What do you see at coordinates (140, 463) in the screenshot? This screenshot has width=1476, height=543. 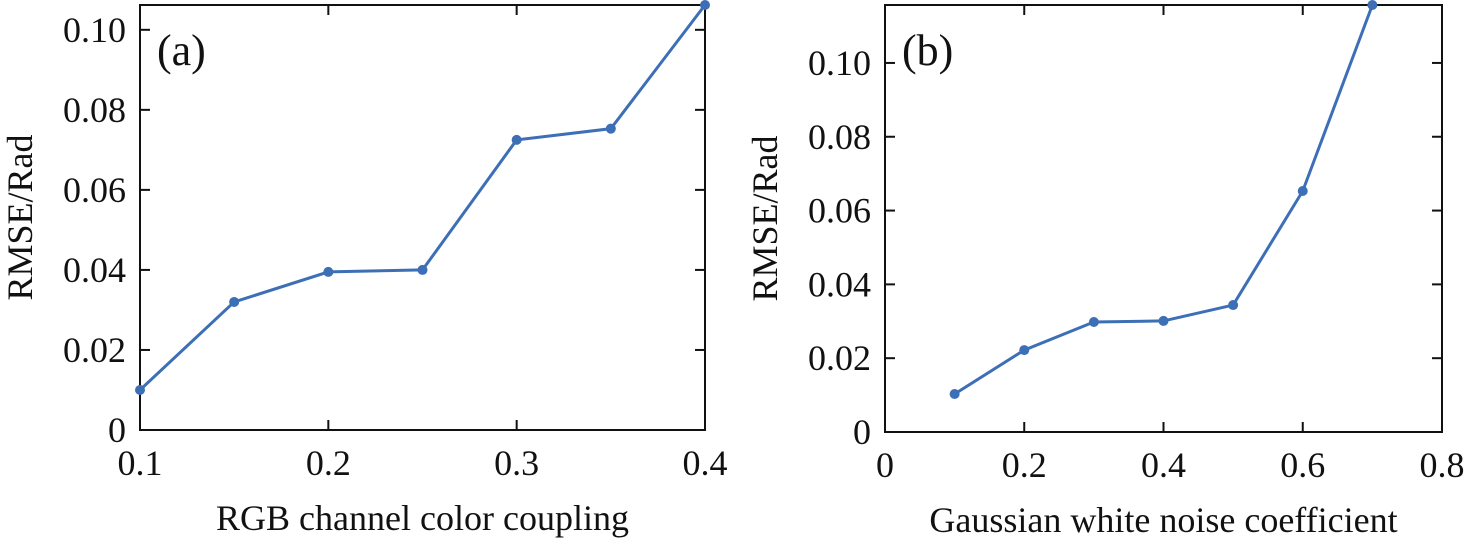 I see `x-tick-label: 0.1` at bounding box center [140, 463].